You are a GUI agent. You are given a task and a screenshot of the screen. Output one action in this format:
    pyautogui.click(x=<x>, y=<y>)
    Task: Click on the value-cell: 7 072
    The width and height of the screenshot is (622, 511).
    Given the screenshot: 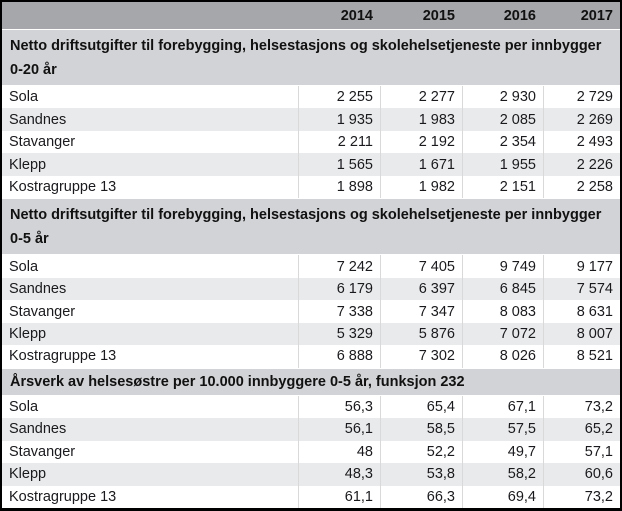 What is the action you would take?
    pyautogui.click(x=502, y=334)
    